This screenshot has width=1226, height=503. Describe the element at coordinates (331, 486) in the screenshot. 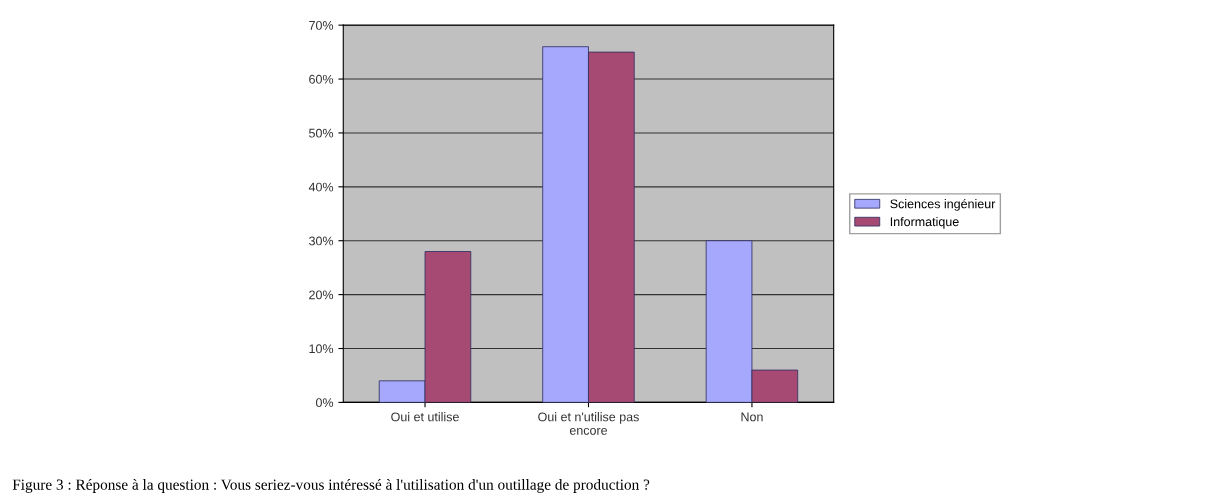

I see `caption: Figure 3 : Réponse à la question : Vous seriez-vous intéressé à l'utilisation d'un outillage de production ?` at that location.